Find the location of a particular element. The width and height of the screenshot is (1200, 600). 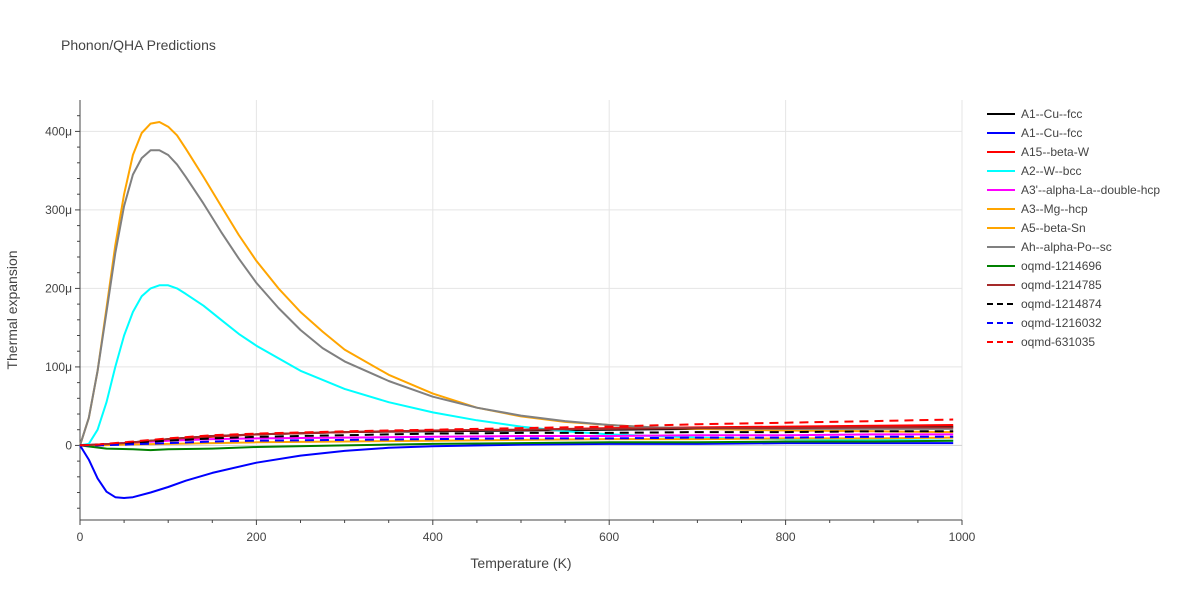

legend-item: A2--W--bcc is located at coordinates (1034, 171).